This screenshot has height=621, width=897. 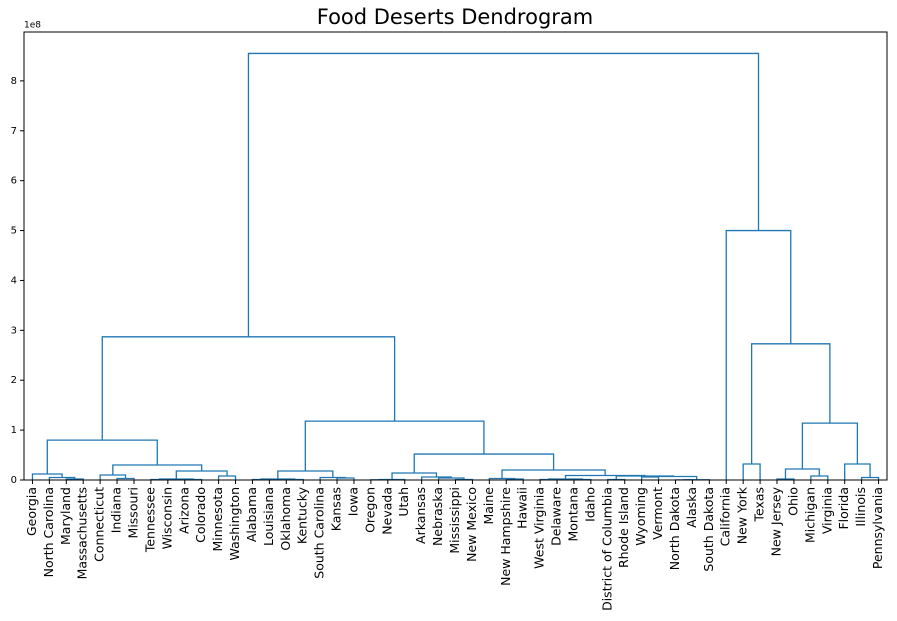 I want to click on leaf-label: District of Columbia, so click(x=606, y=549).